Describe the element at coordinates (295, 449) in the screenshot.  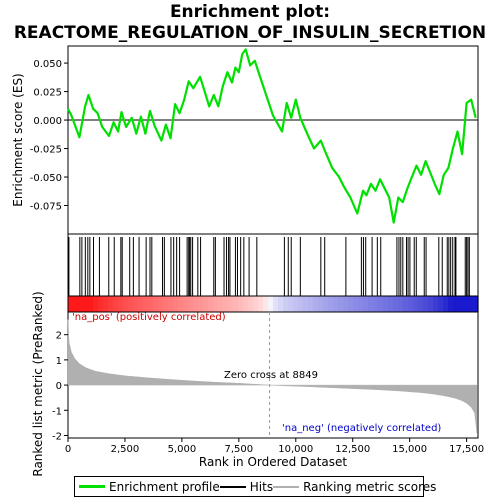
I see `x-tick-label: 10,000` at that location.